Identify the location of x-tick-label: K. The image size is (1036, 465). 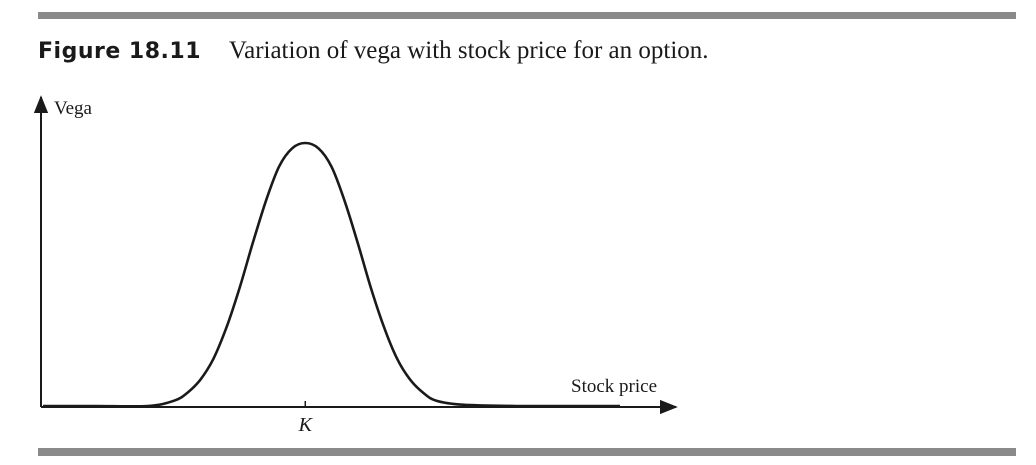
(306, 425).